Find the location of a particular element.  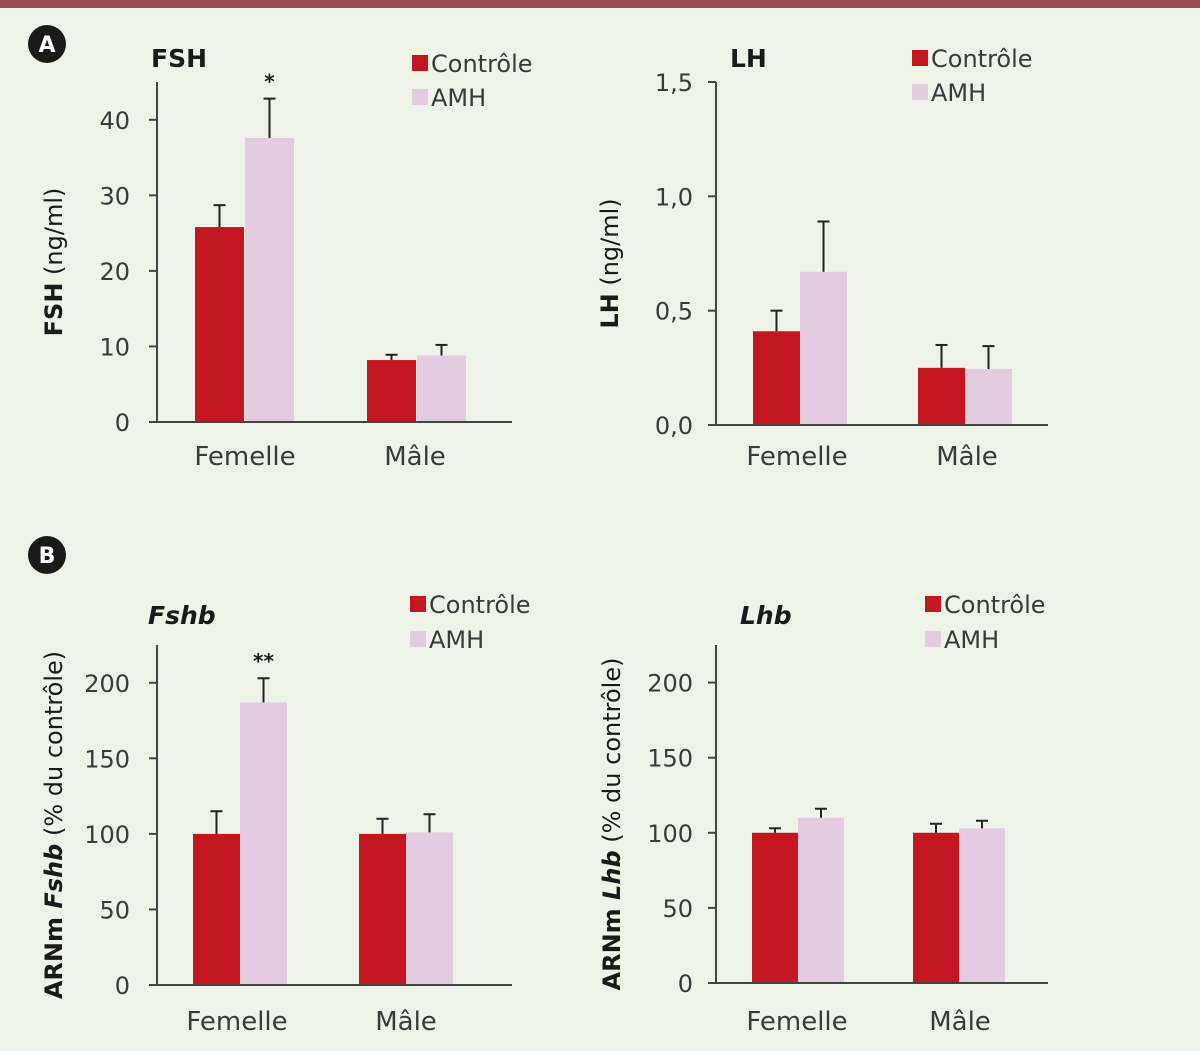

y-tick-label: 40 is located at coordinates (114, 121).